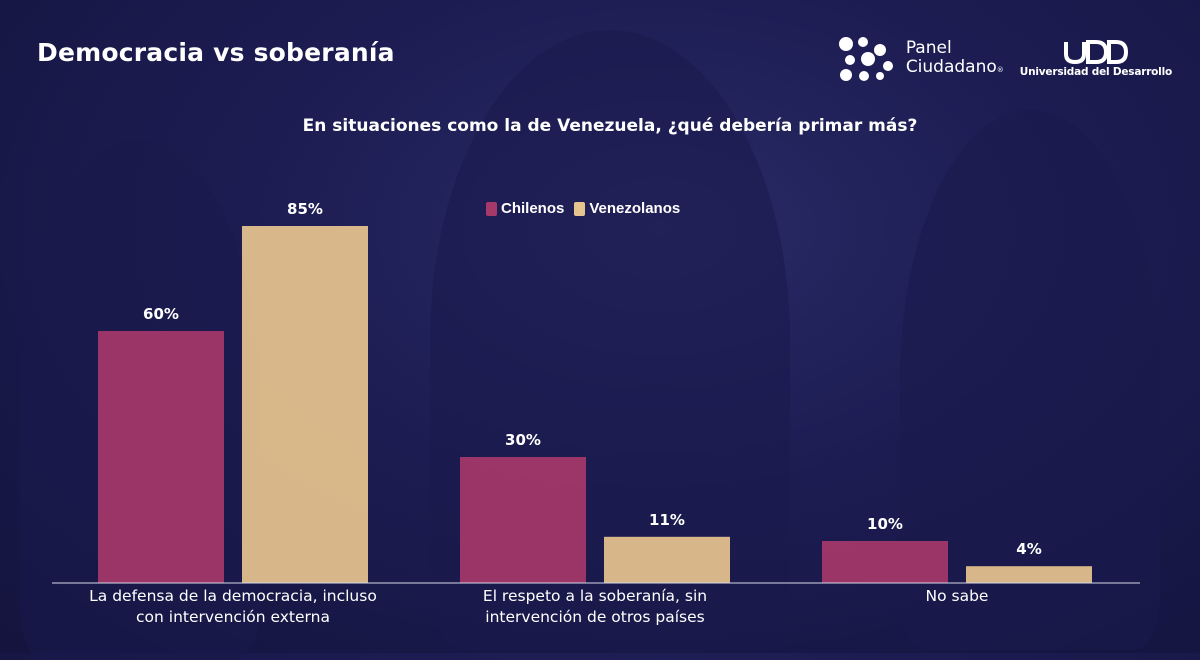 The height and width of the screenshot is (660, 1200). What do you see at coordinates (595, 596) in the screenshot?
I see `category-label-1-line-0: El respeto a la soberanía, sin` at bounding box center [595, 596].